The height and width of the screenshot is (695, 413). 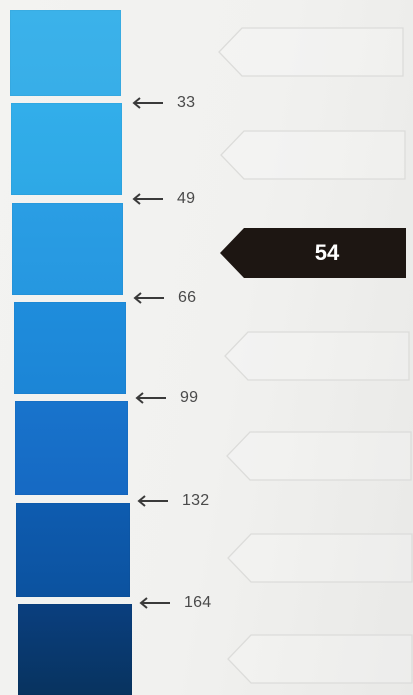 What do you see at coordinates (327, 252) in the screenshot?
I see `slot-value: 54` at bounding box center [327, 252].